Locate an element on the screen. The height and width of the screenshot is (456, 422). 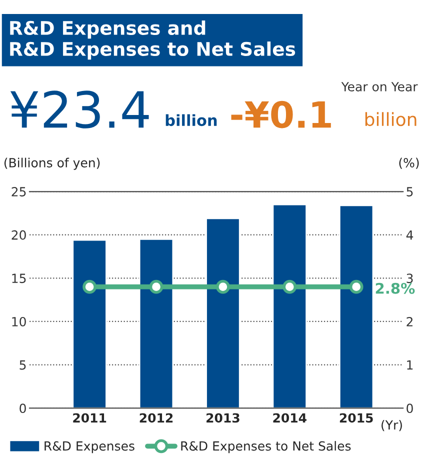
x-axis-title: (Yr) is located at coordinates (392, 426).